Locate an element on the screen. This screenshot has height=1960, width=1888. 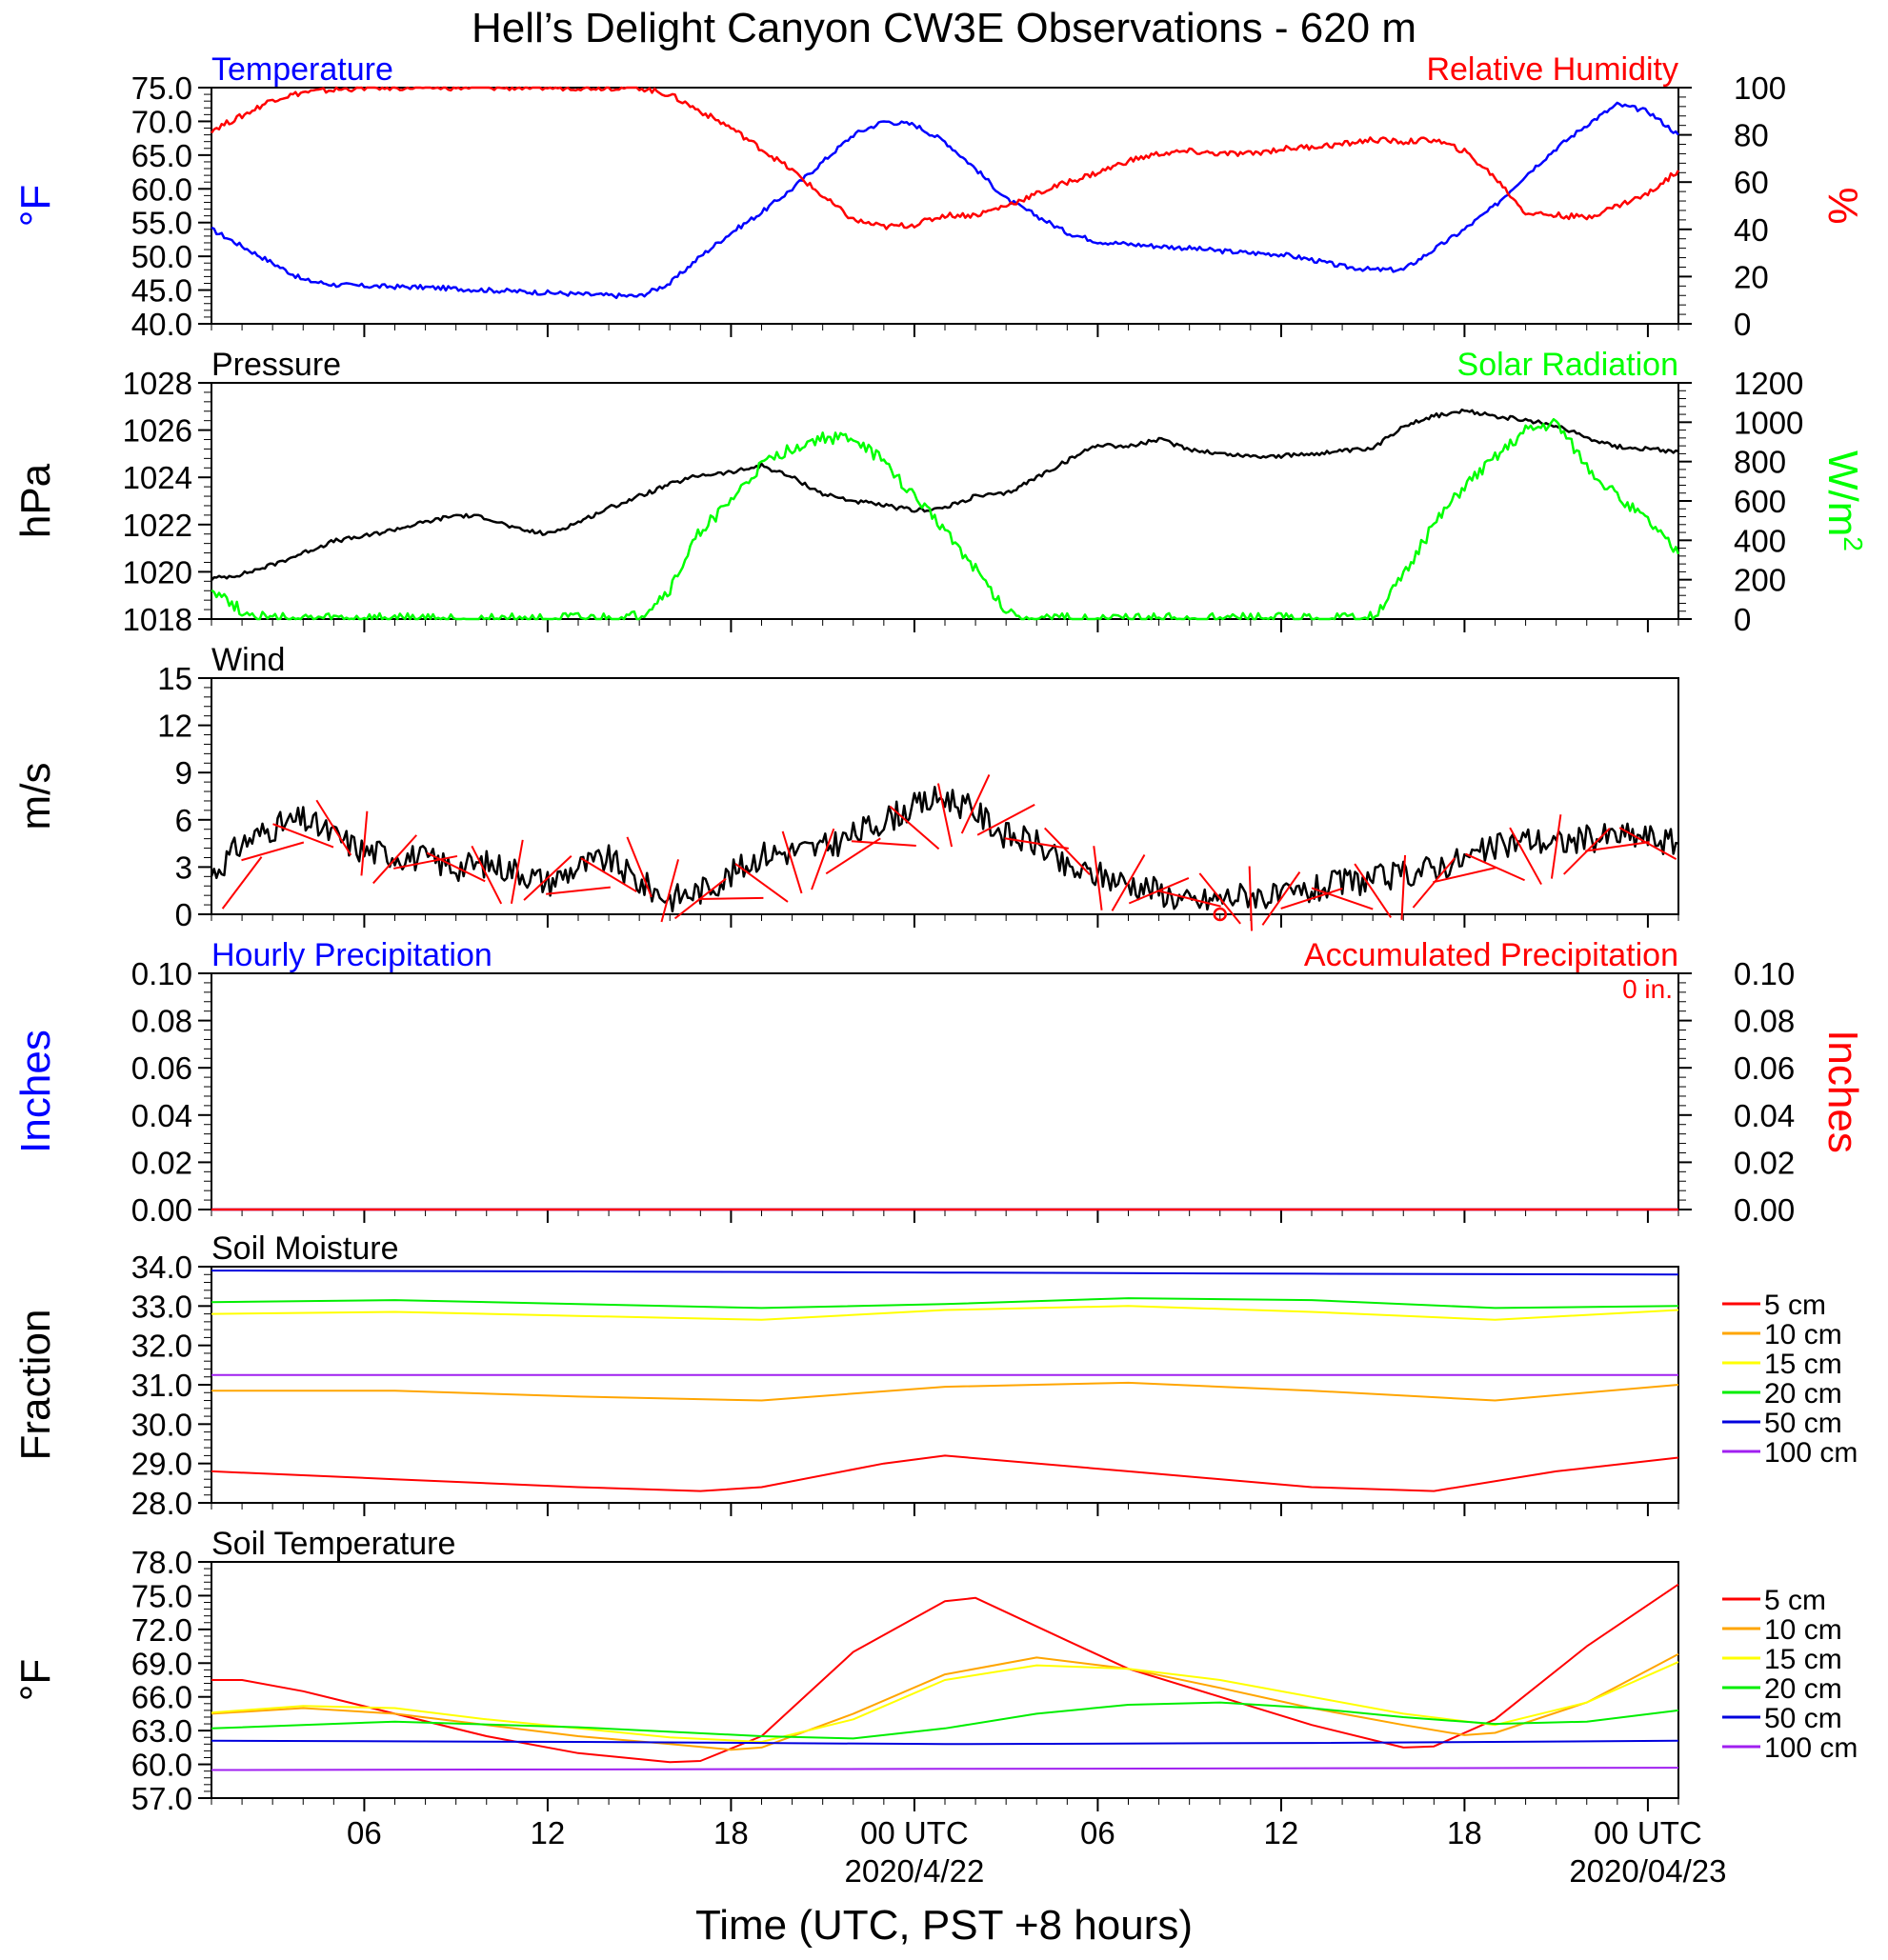
series-line-solar-radiation is located at coordinates (945, 519).